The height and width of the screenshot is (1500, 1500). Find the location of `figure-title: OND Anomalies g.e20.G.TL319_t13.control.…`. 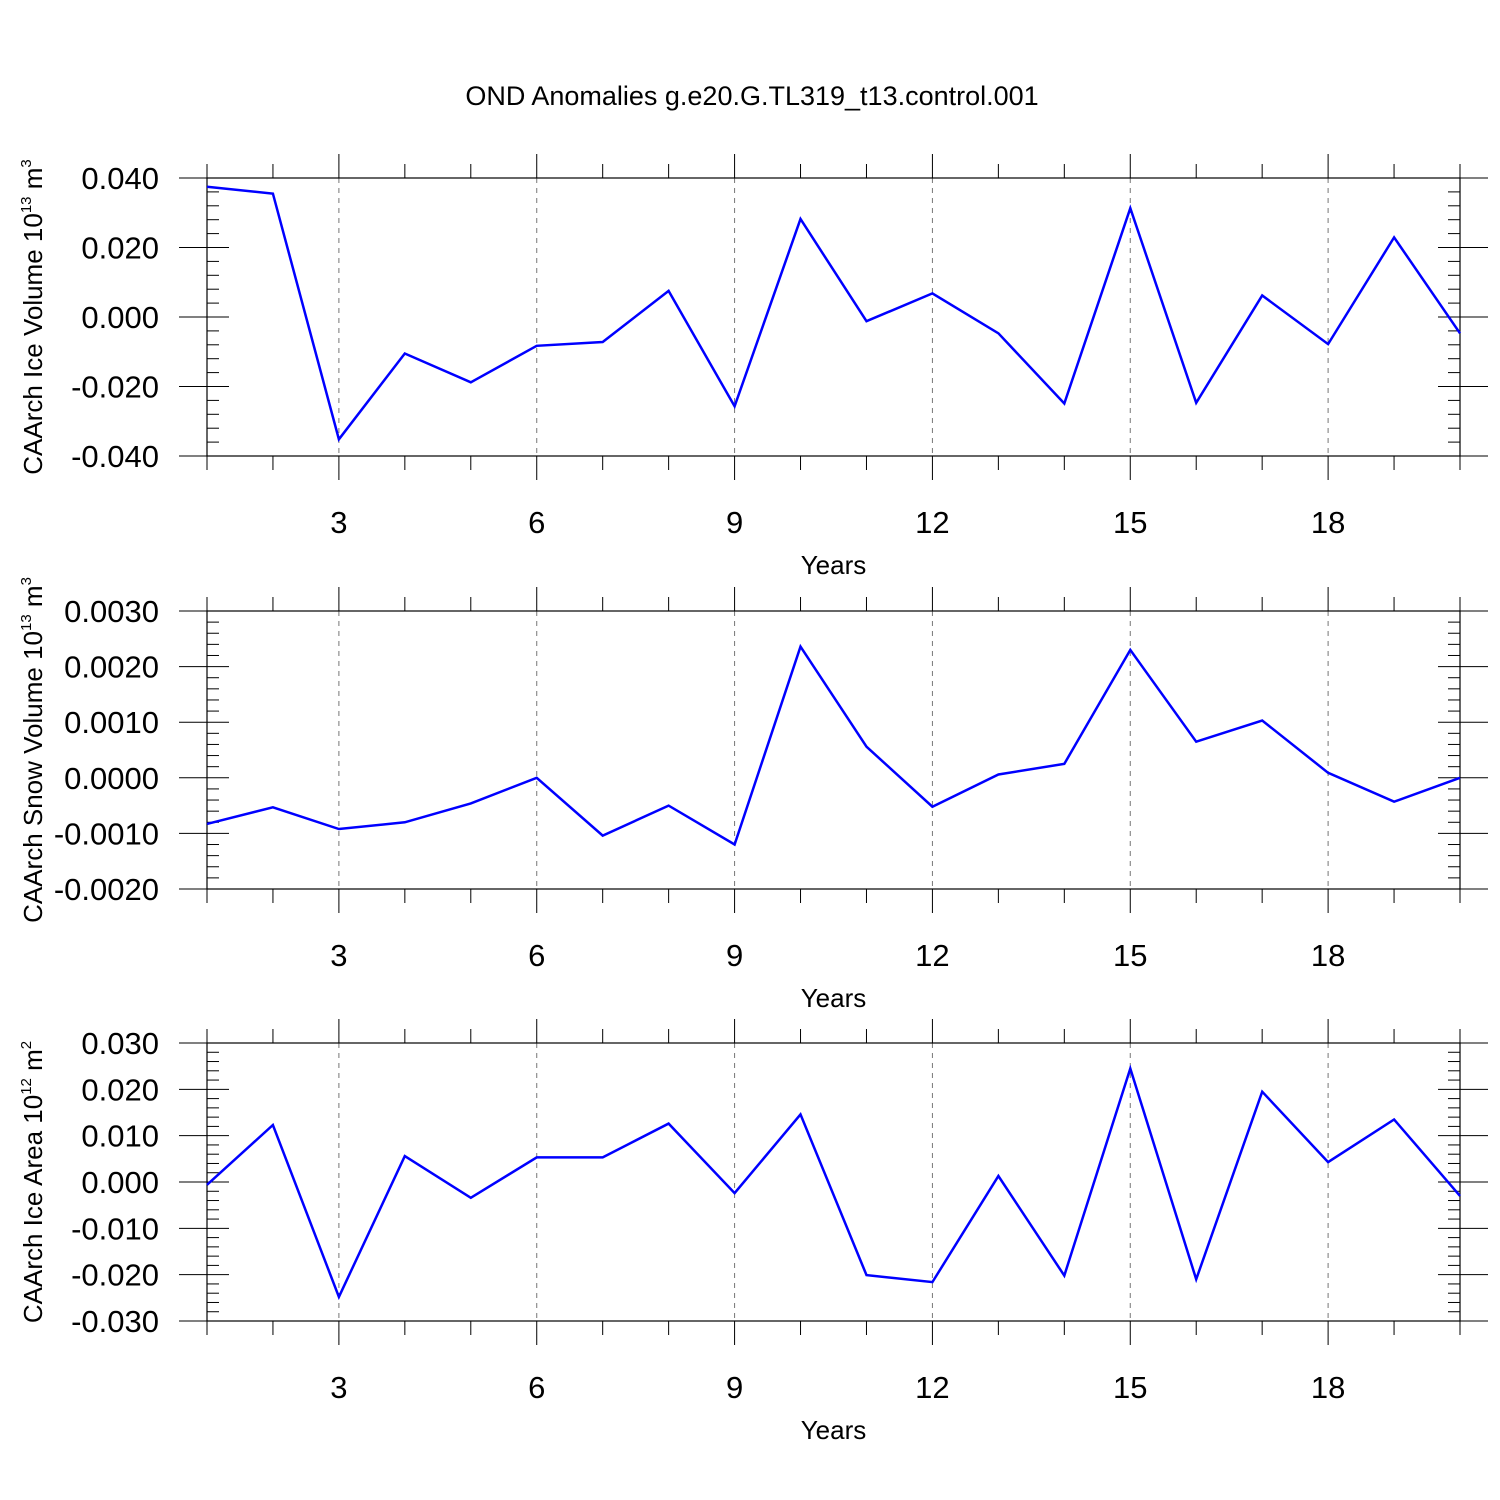

figure-title: OND Anomalies g.e20.G.TL319_t13.control.… is located at coordinates (751, 96).